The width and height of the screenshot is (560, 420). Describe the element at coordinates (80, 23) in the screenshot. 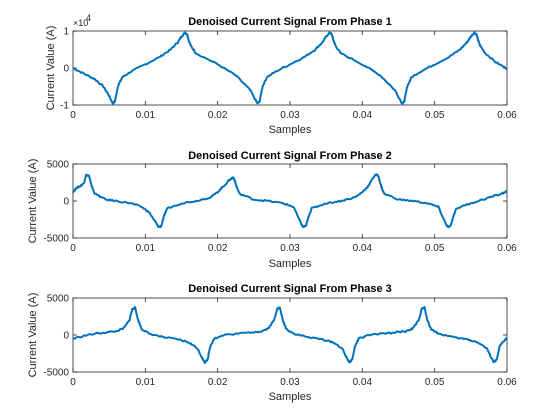

I see `y-axis-exponent-base: ×10` at that location.